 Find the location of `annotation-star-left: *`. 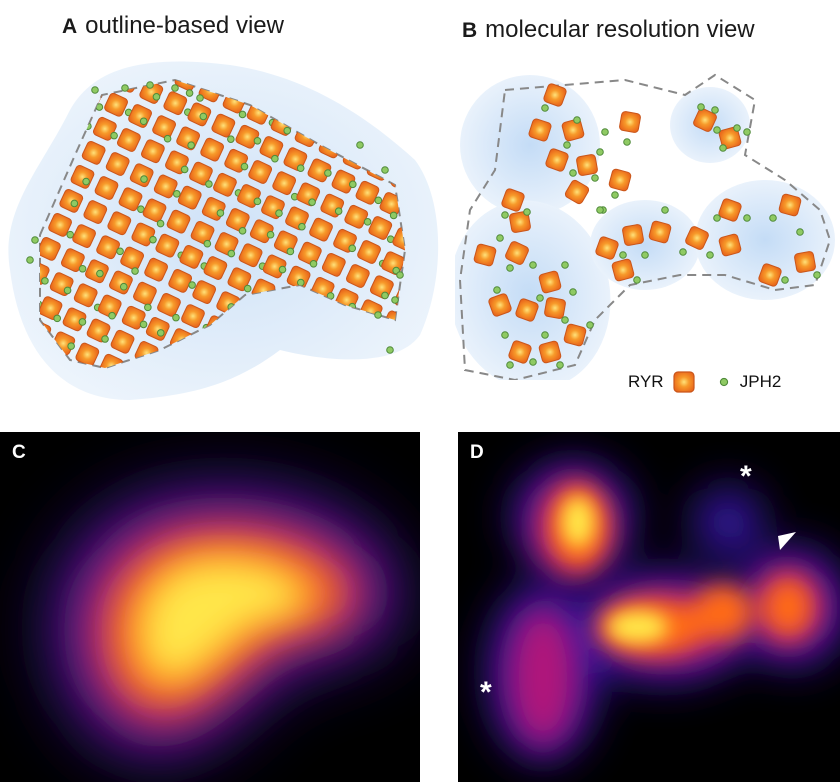

annotation-star-left: * is located at coordinates (486, 692).